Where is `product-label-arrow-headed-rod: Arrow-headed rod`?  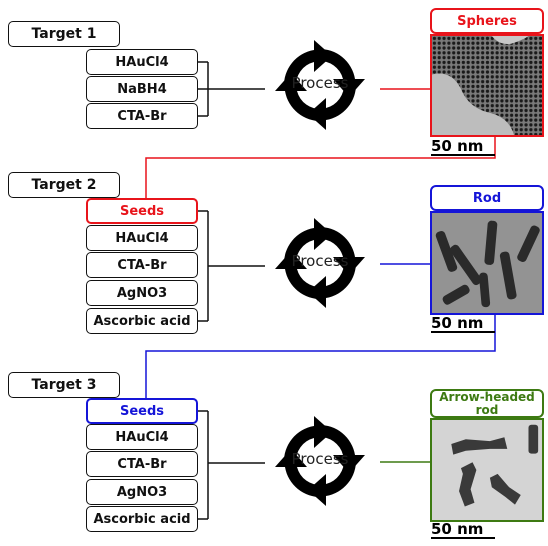
product-label-arrow-headed-rod: Arrow-headed rod is located at coordinates (487, 403).